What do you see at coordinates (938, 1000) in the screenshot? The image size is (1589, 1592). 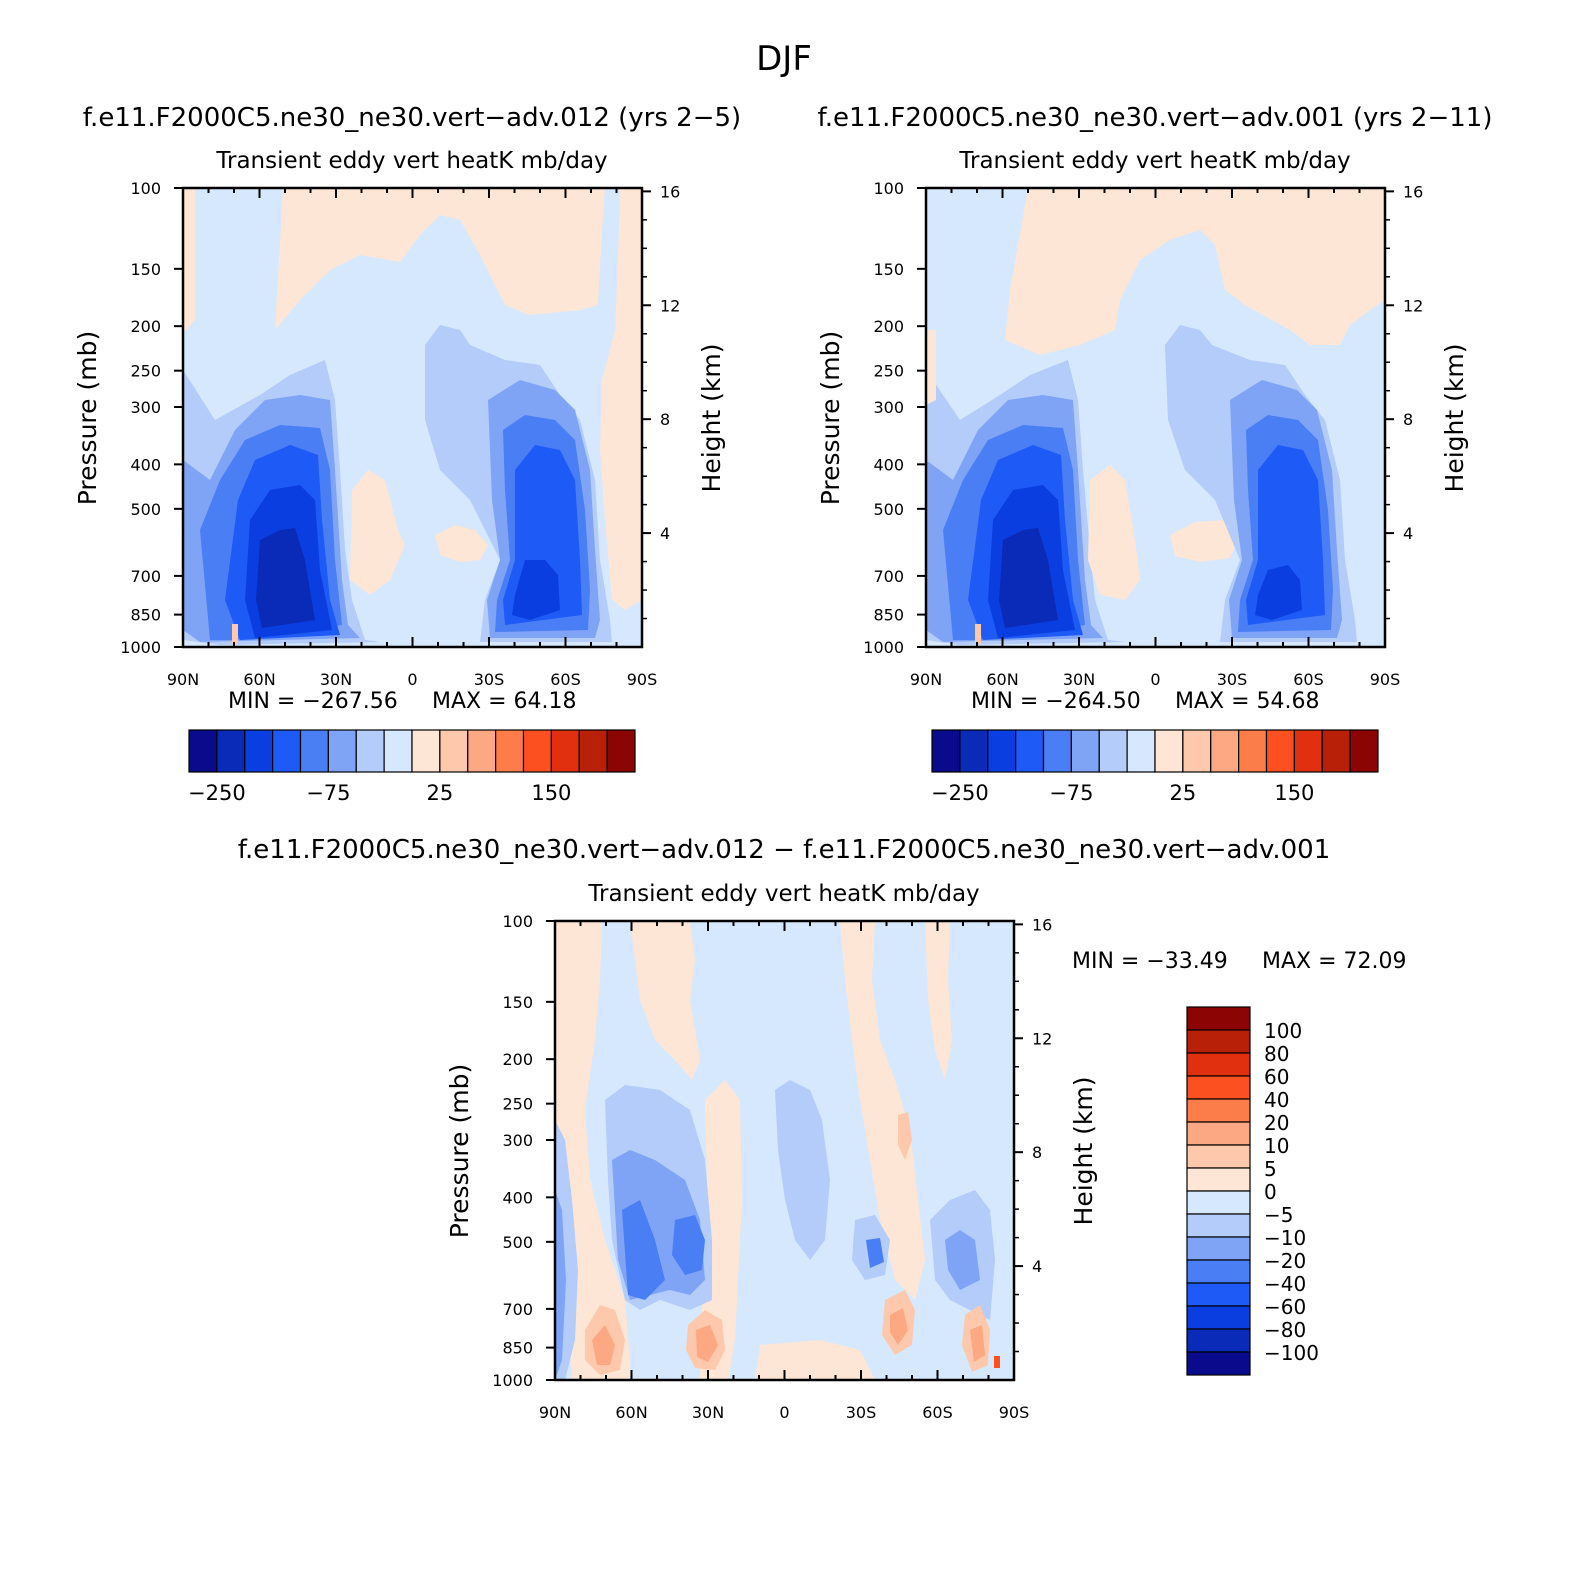 I see `panel-3-upper-positive-far` at bounding box center [938, 1000].